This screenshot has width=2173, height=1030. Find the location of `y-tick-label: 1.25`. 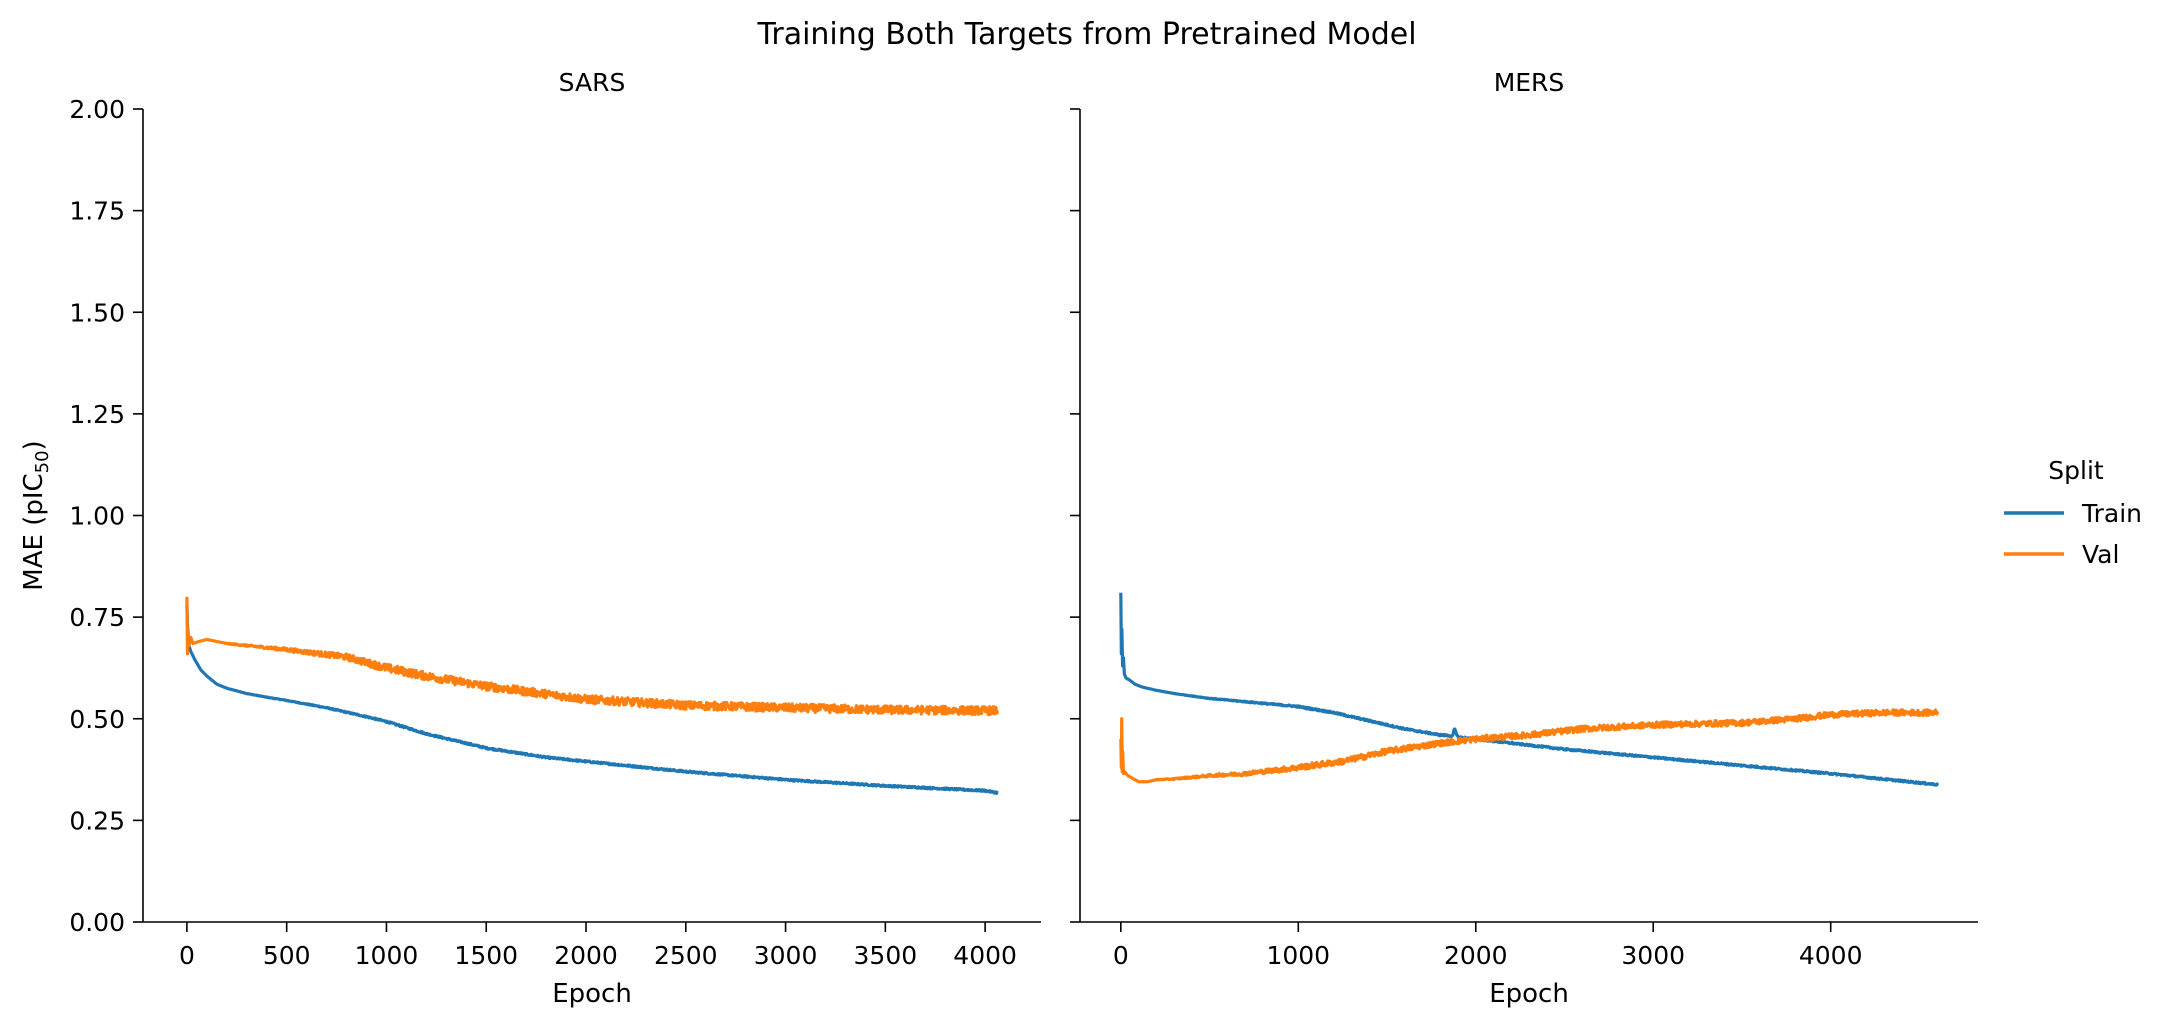

y-tick-label: 1.25 is located at coordinates (97, 414).